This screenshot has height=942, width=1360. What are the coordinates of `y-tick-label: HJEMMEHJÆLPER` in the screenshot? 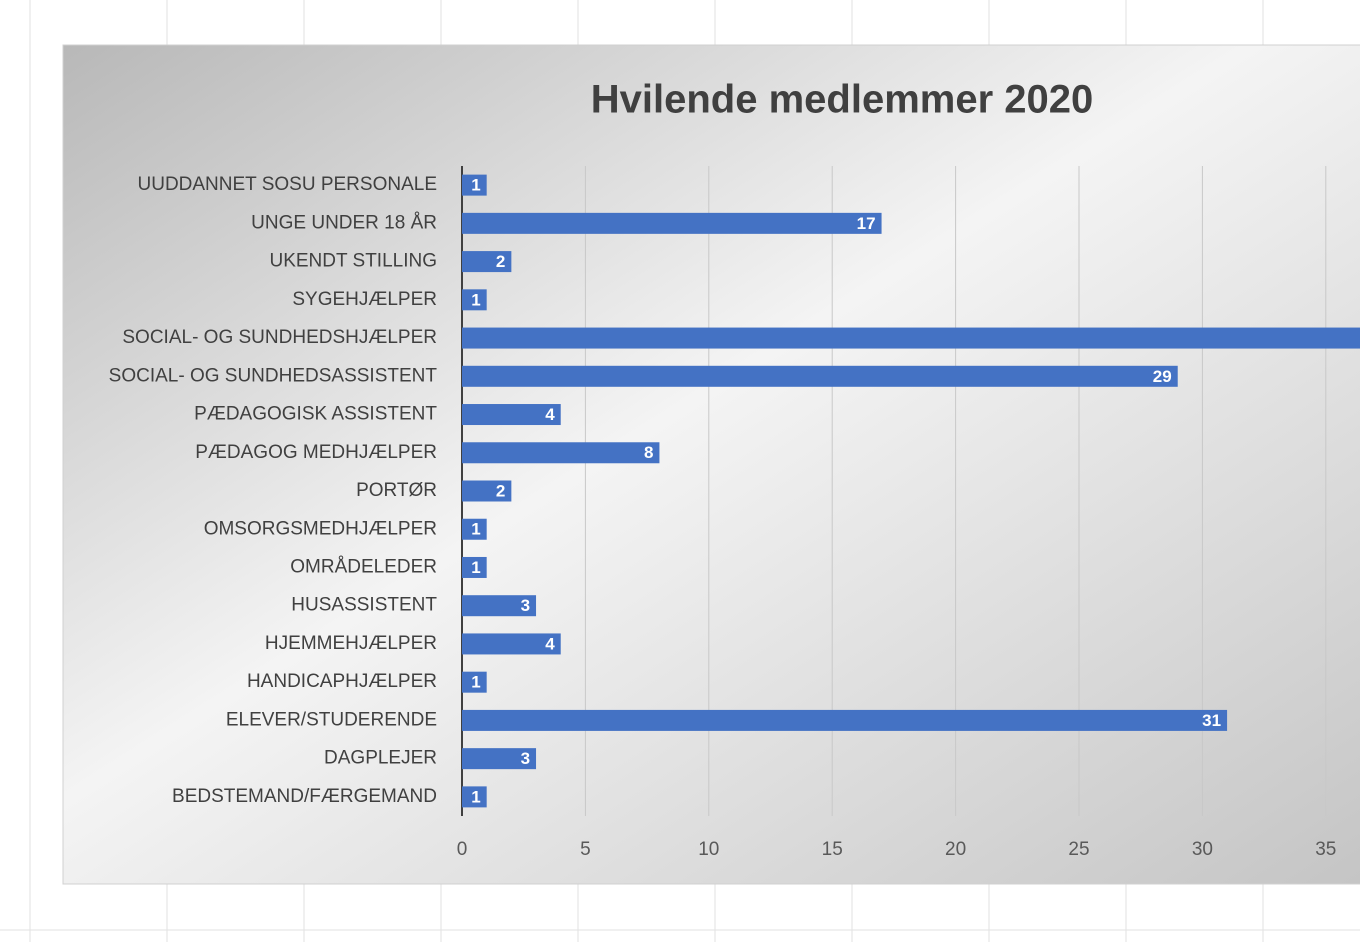 It's located at (351, 643).